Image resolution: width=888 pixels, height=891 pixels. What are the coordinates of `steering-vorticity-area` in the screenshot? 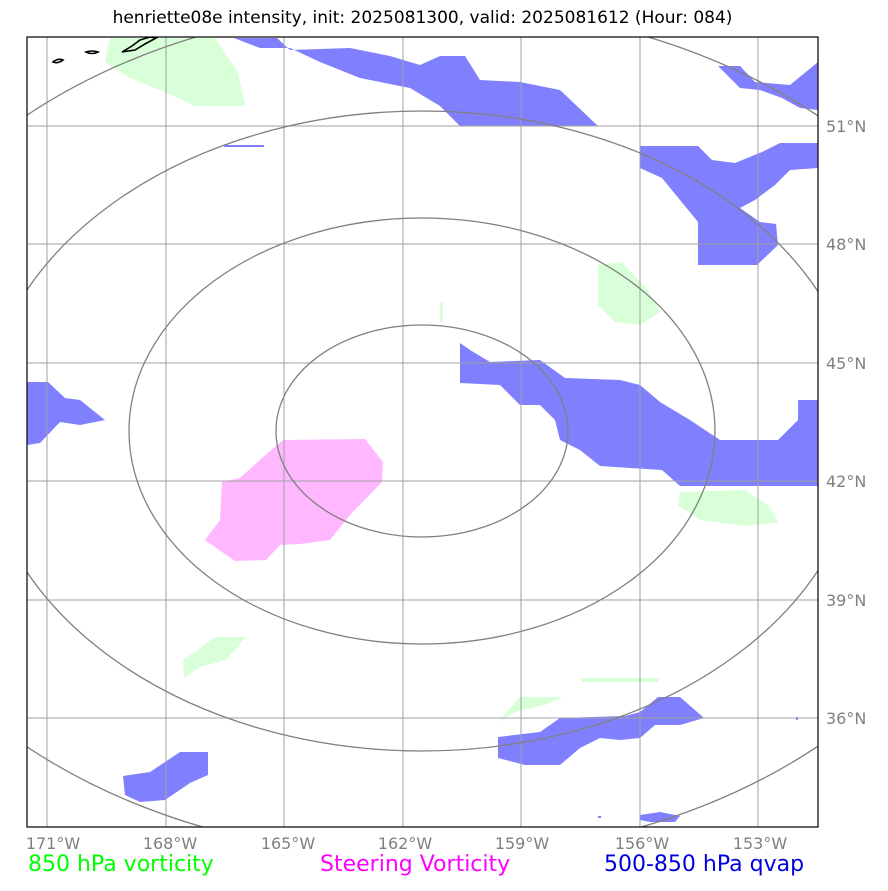 It's located at (294, 500).